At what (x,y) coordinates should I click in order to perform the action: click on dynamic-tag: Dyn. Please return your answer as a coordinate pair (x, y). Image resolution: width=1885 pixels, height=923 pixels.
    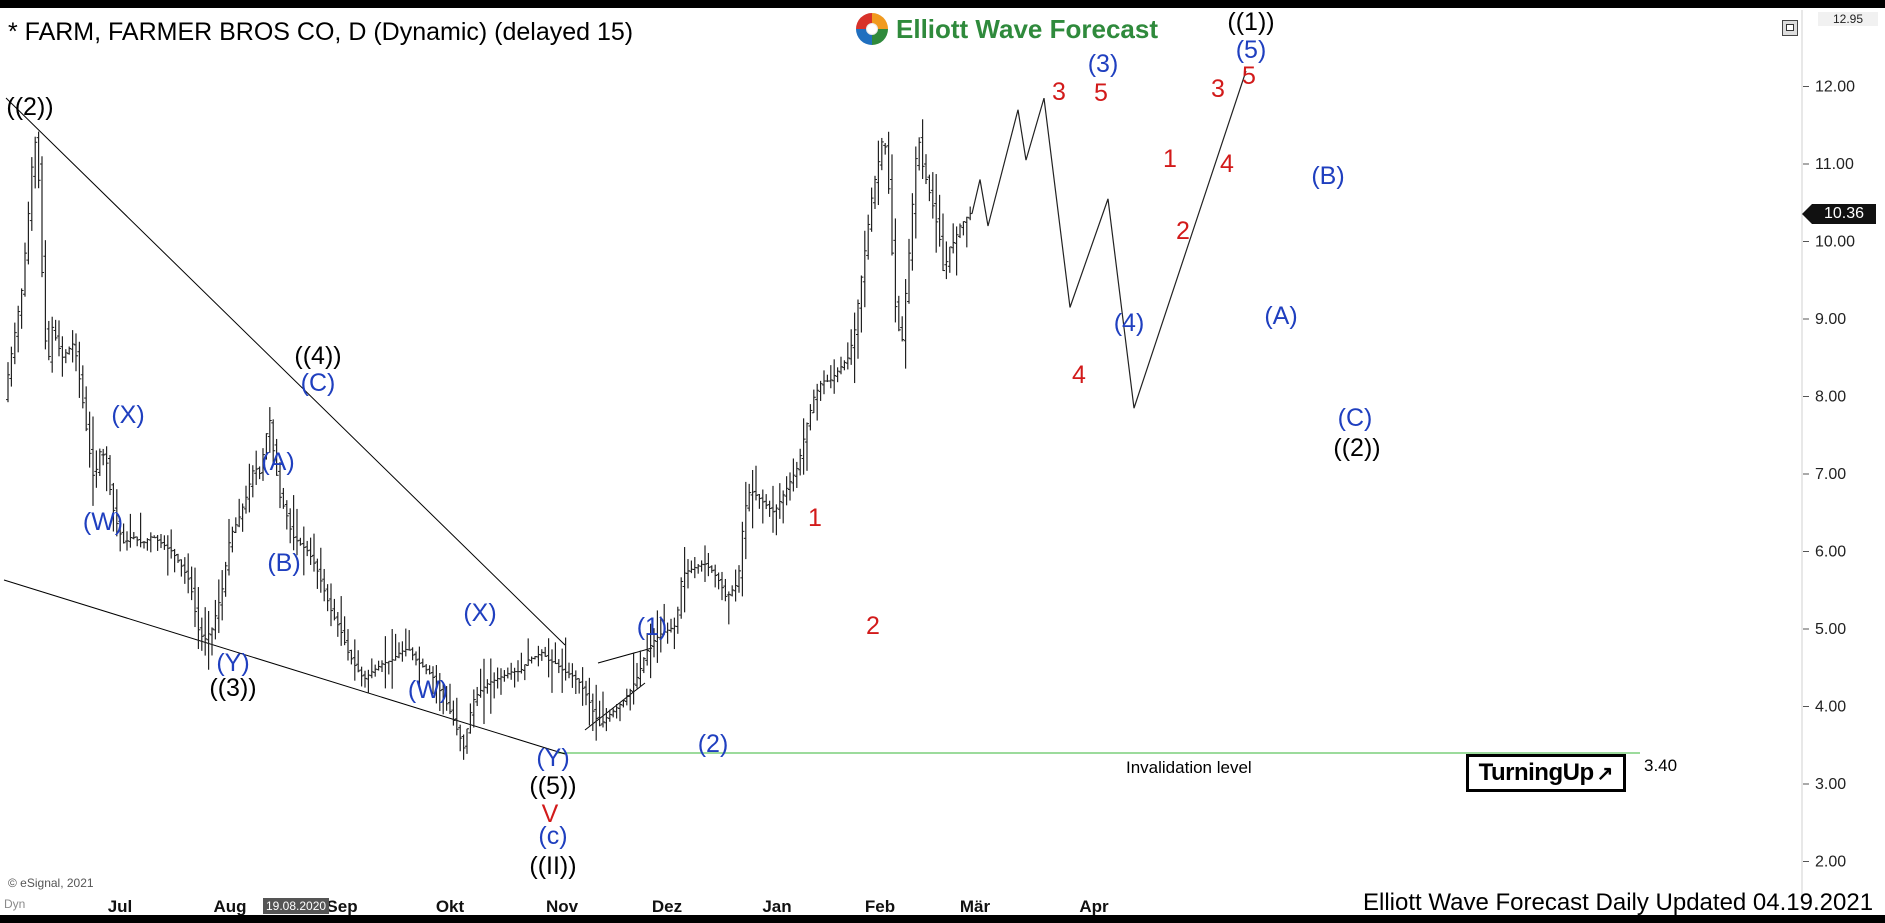
    Looking at the image, I should click on (15, 904).